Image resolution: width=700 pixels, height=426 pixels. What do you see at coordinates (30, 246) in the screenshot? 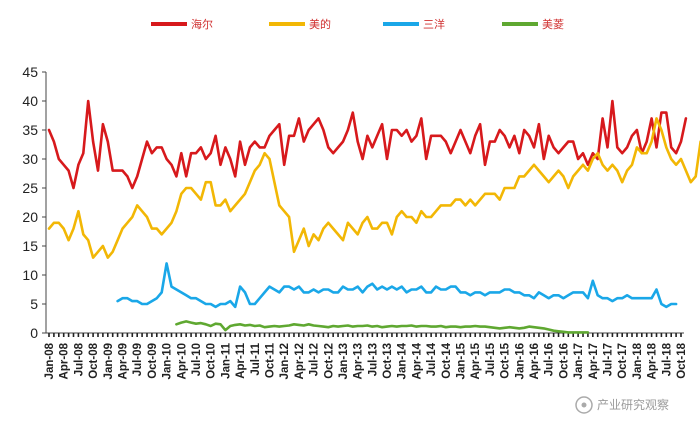
I see `y-tick-label: 15` at bounding box center [30, 246].